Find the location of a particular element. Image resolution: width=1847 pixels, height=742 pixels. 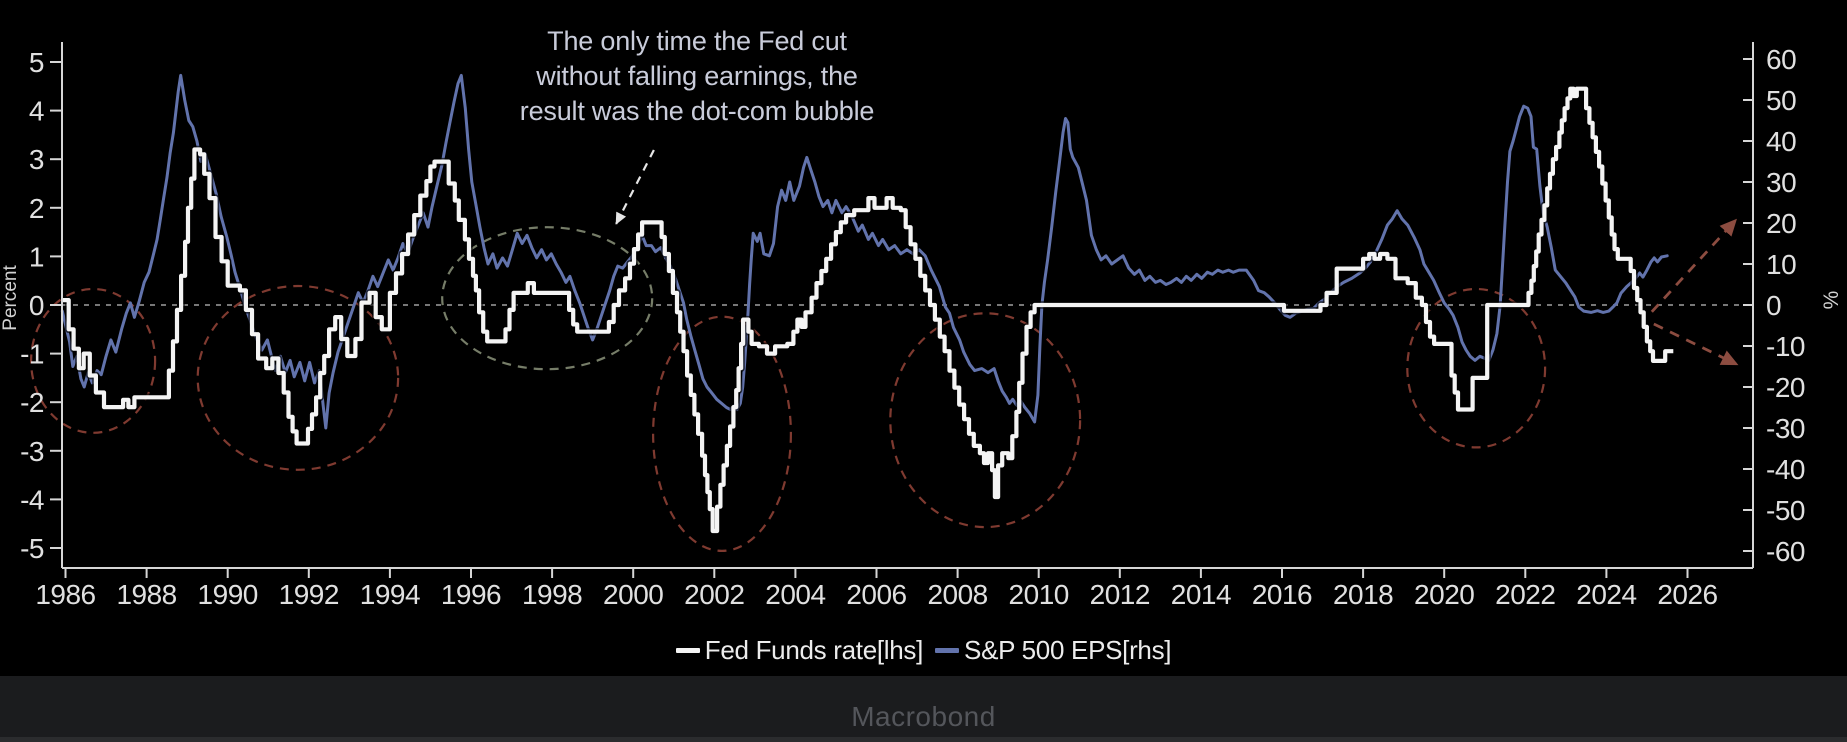

x-axis-year-label: 2024 is located at coordinates (1606, 594).